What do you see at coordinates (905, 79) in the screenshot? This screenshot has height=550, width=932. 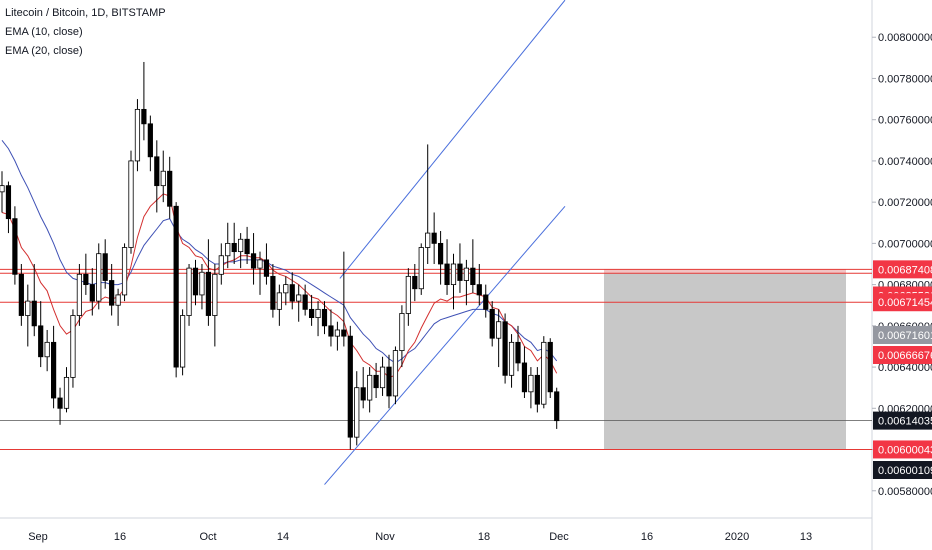 I see `price-tick-label: 0.00780000` at bounding box center [905, 79].